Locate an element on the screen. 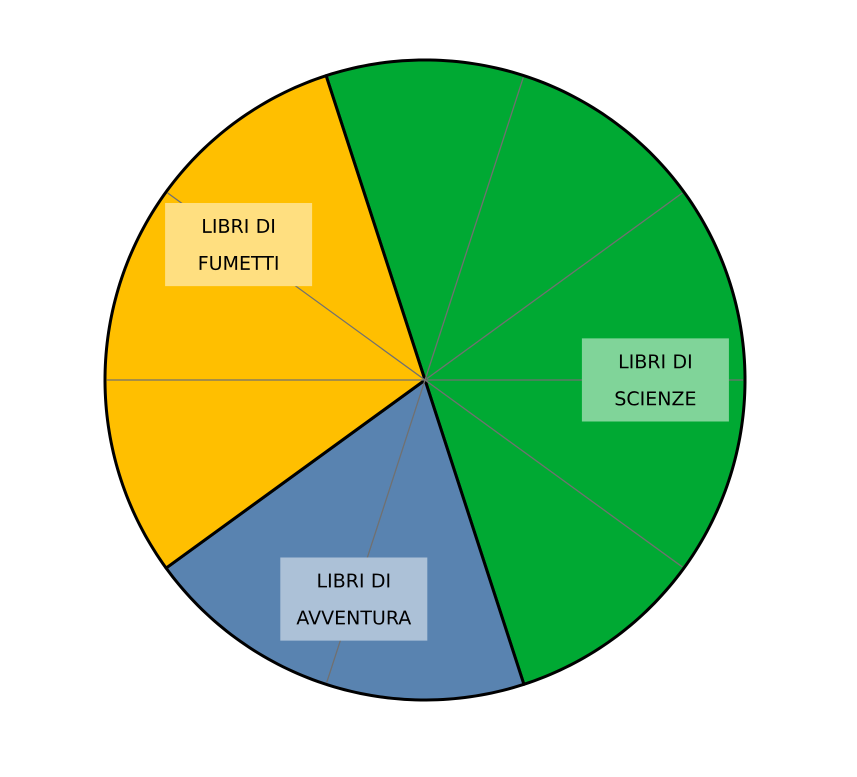 The image size is (857, 777). category-label: LIBRI DI AVVENTURA is located at coordinates (354, 599).